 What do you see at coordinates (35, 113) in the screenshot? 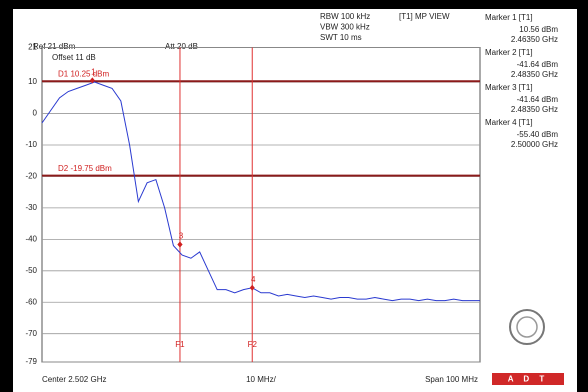
I see `y-tick-label: 0` at bounding box center [35, 113].